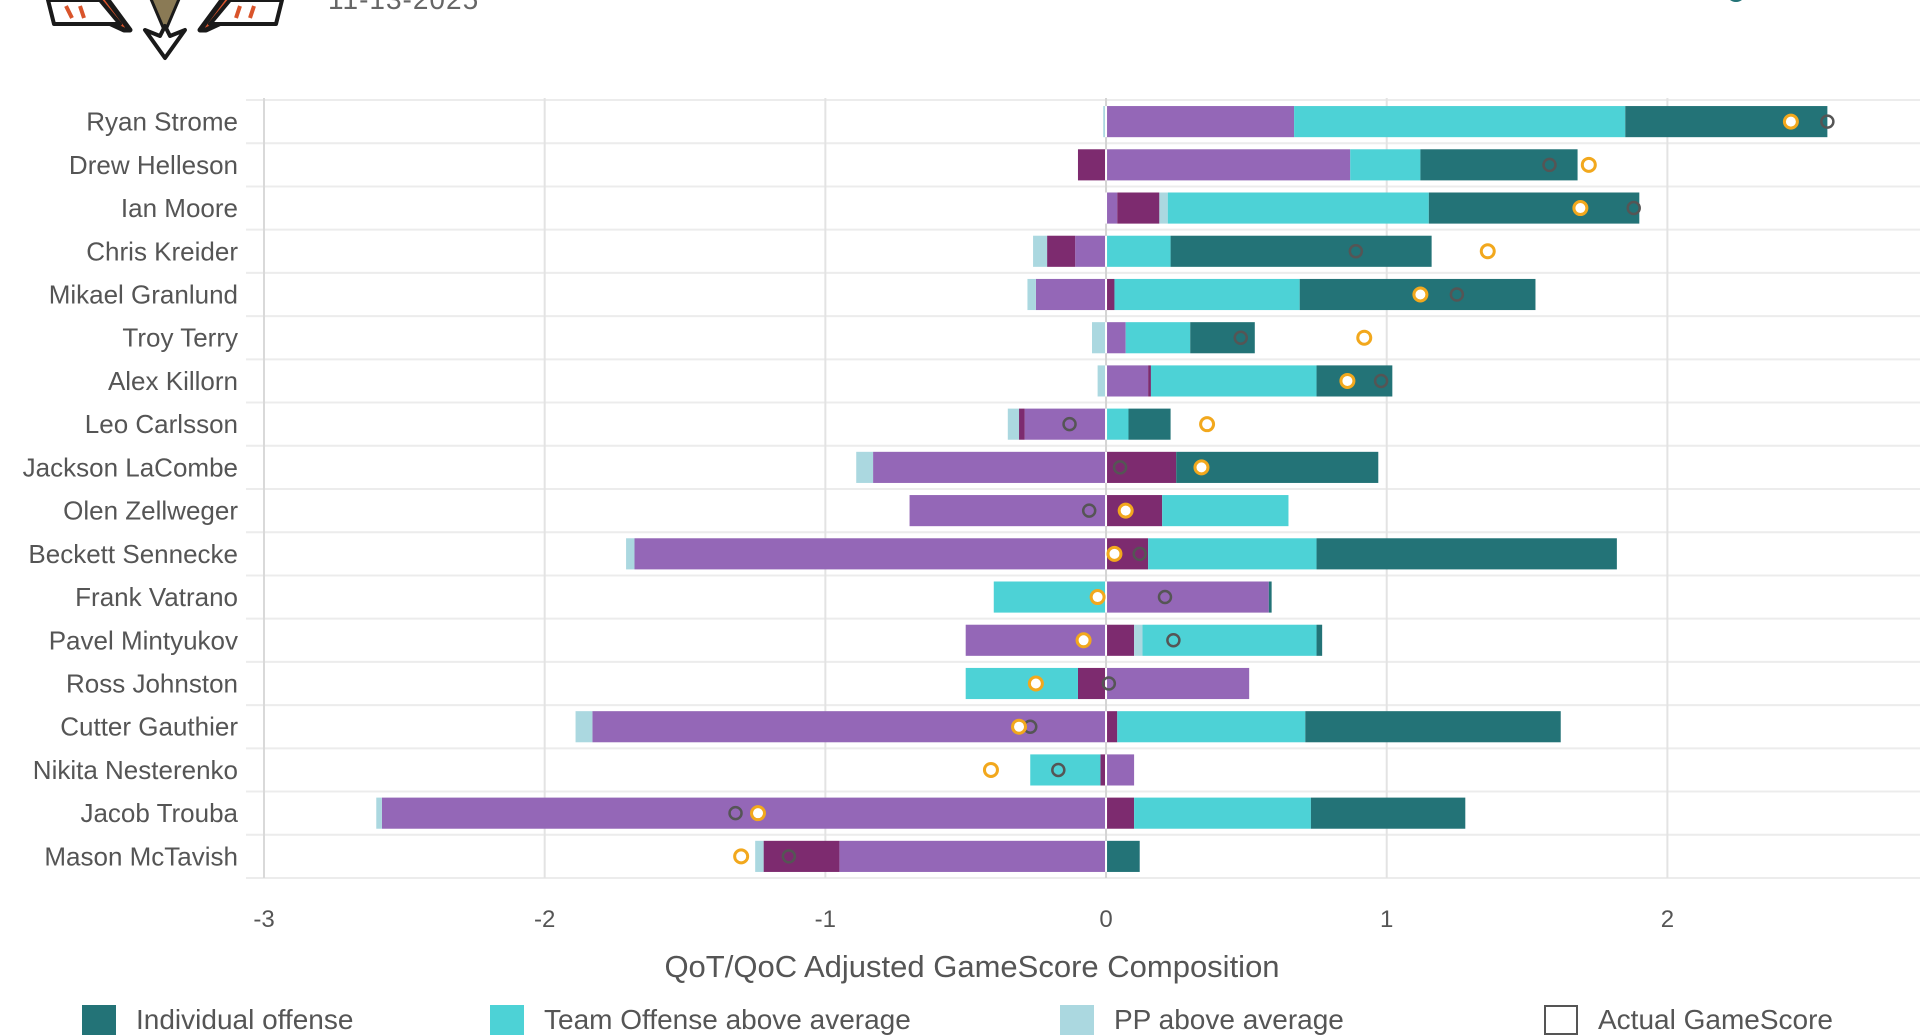  I want to click on legend-individual-offense: Individual offense, so click(218, 1019).